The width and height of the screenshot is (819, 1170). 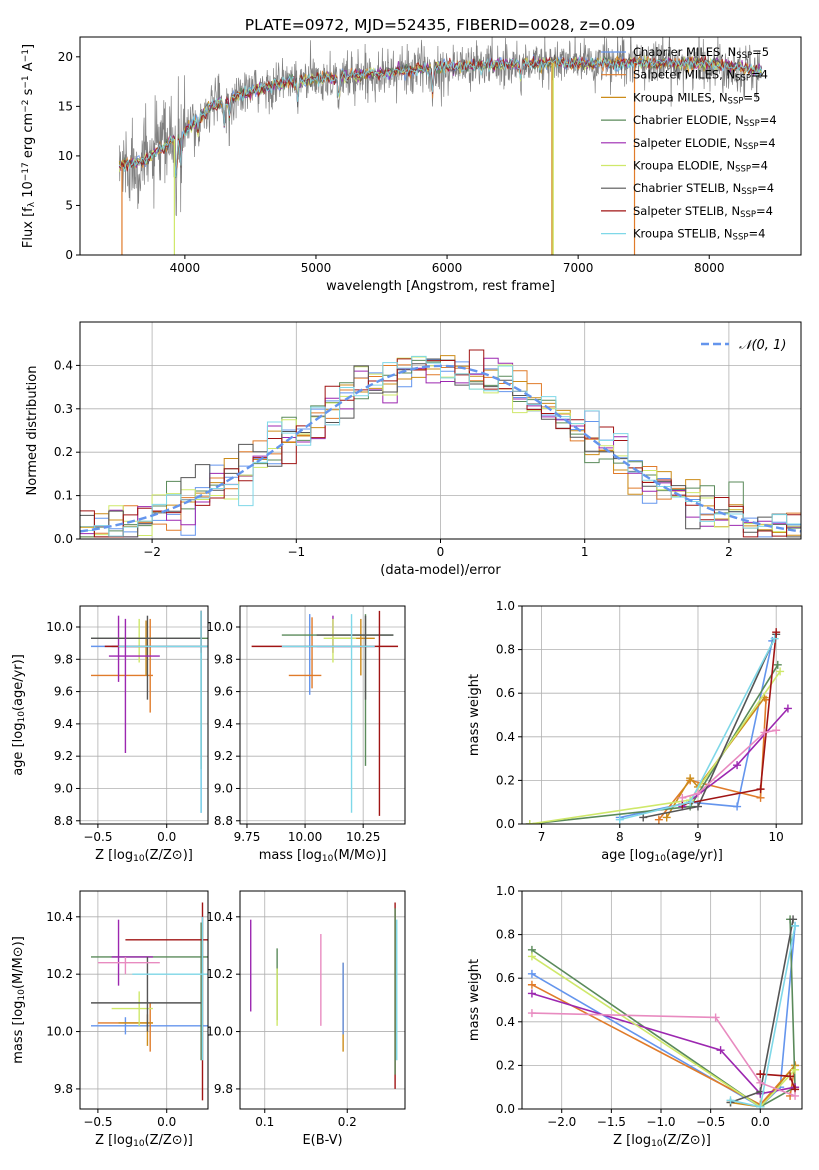 I want to click on y-tick-label: 0.8, so click(x=505, y=650).